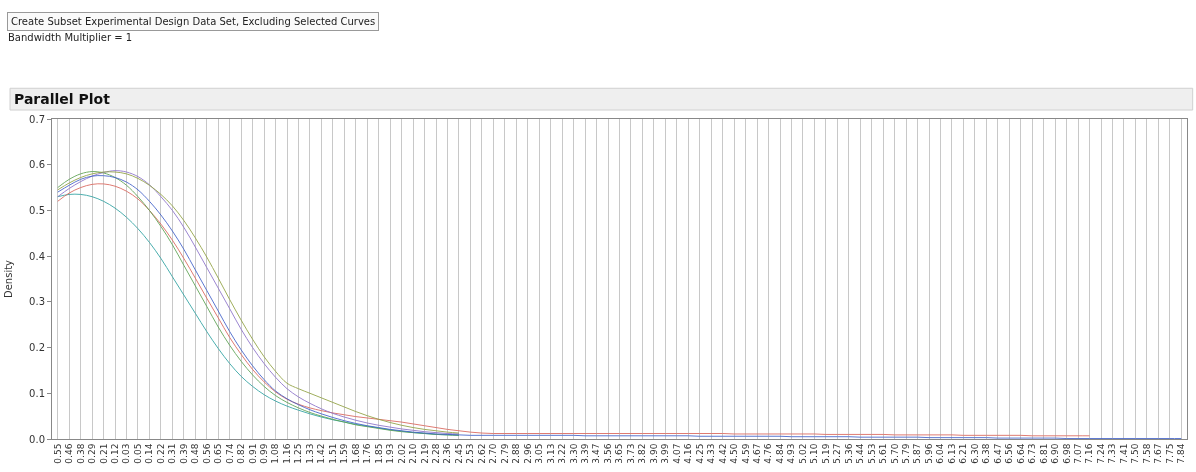 Image resolution: width=1196 pixels, height=472 pixels. Describe the element at coordinates (539, 453) in the screenshot. I see `x-tick-label: 3.05` at that location.